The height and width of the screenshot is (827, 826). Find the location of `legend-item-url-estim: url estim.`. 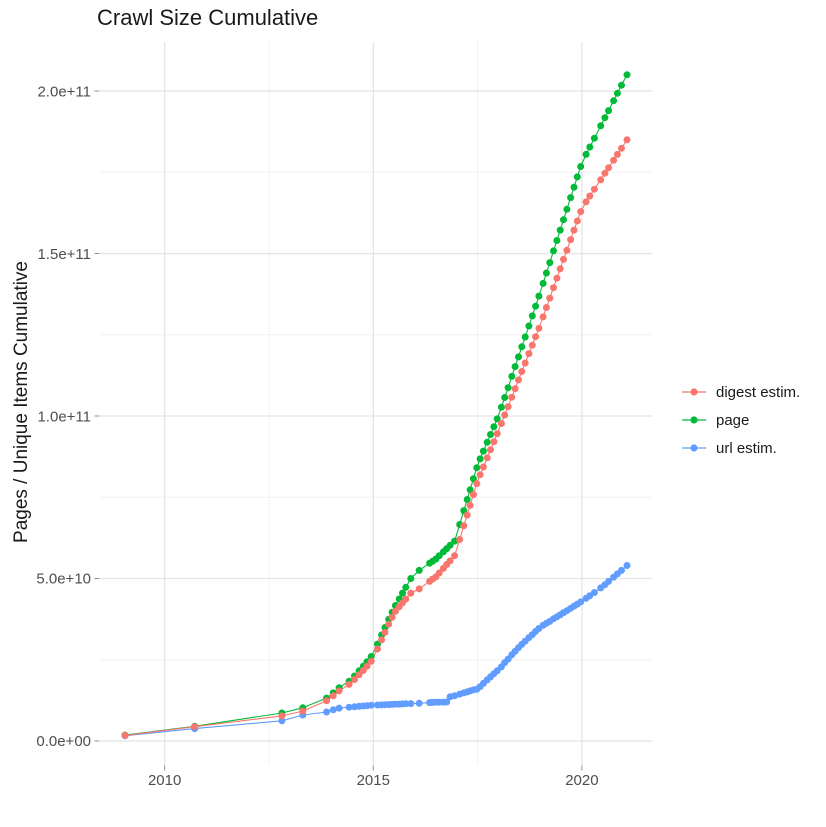

legend-item-url-estim: url estim. is located at coordinates (740, 448).